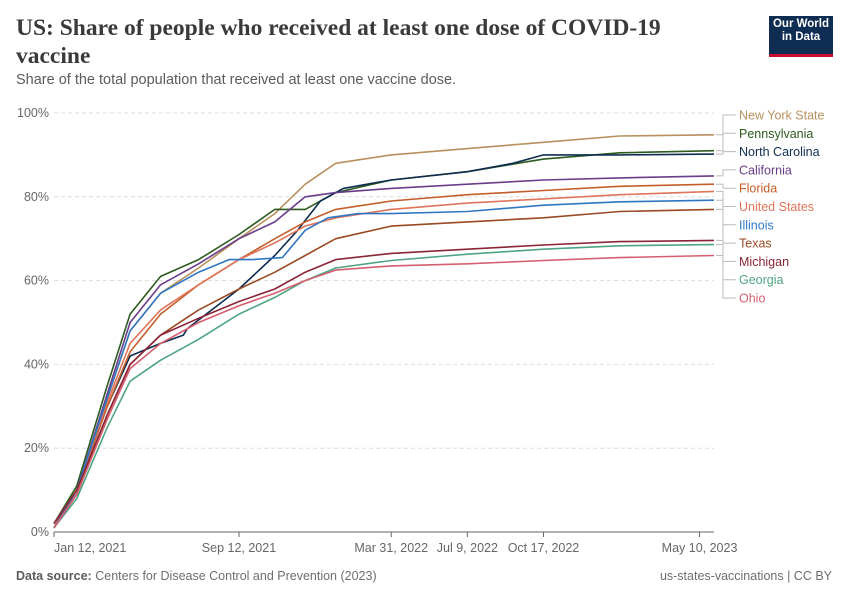 The image size is (850, 600). I want to click on x-tick-label: Jul 9, 2022, so click(467, 548).